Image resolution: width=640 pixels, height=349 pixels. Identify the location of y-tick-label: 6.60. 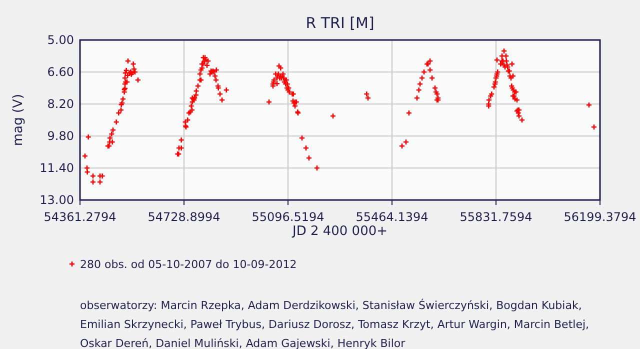
(60, 71).